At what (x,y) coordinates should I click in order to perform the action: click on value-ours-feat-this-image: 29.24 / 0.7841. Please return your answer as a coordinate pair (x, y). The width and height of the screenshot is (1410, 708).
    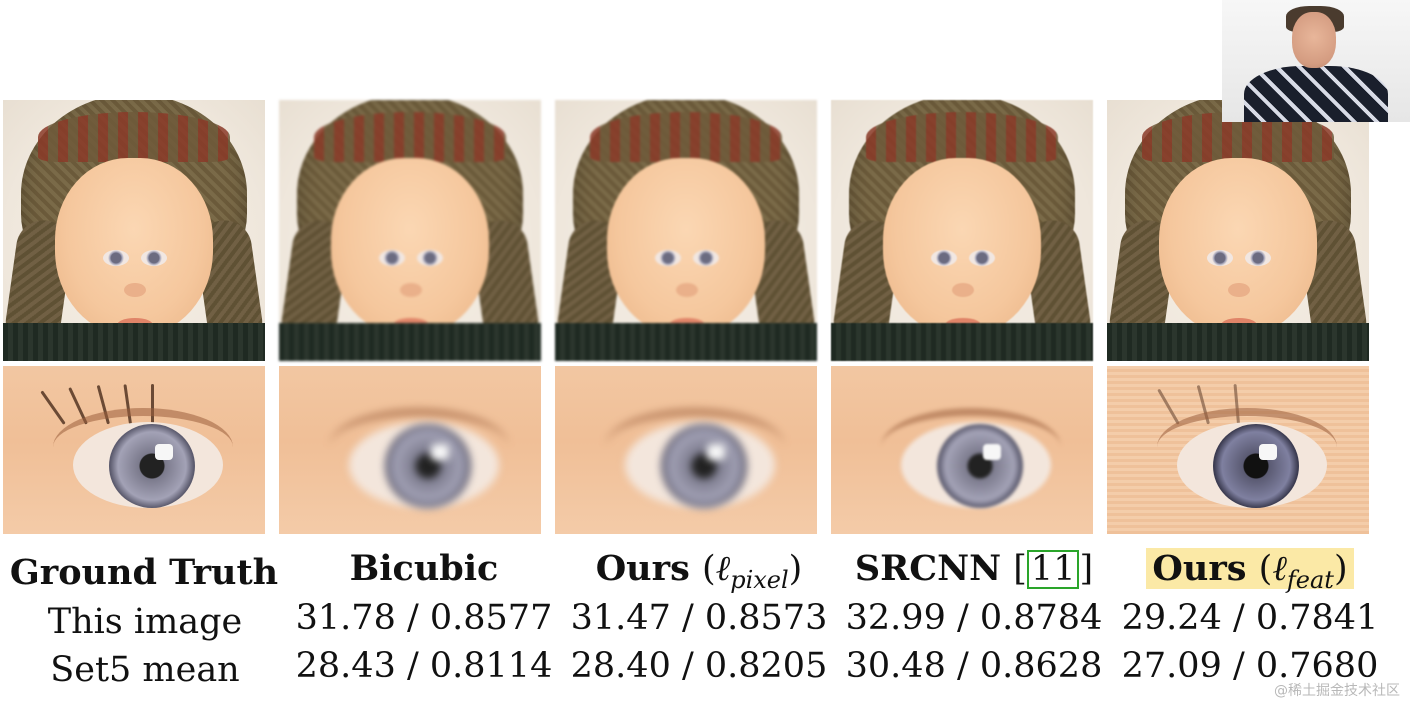
    Looking at the image, I should click on (1250, 618).